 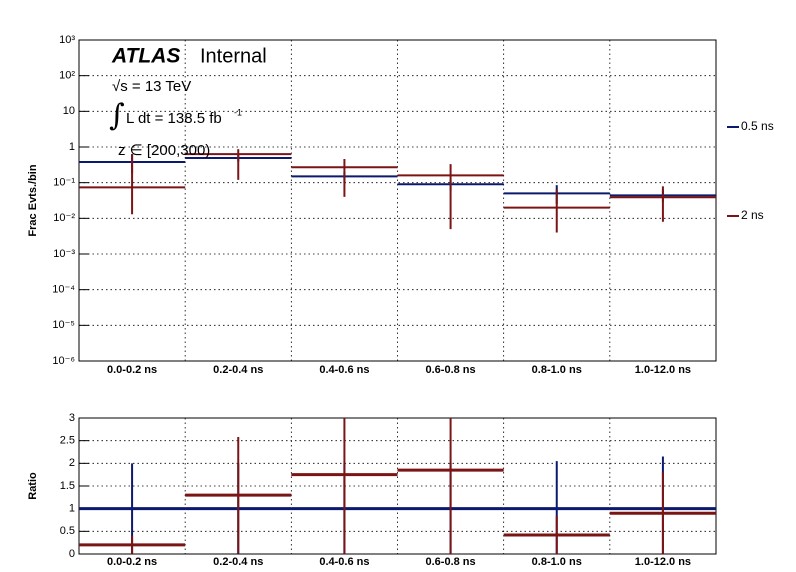 I want to click on y-axis-label: Ratio, so click(x=33, y=486).